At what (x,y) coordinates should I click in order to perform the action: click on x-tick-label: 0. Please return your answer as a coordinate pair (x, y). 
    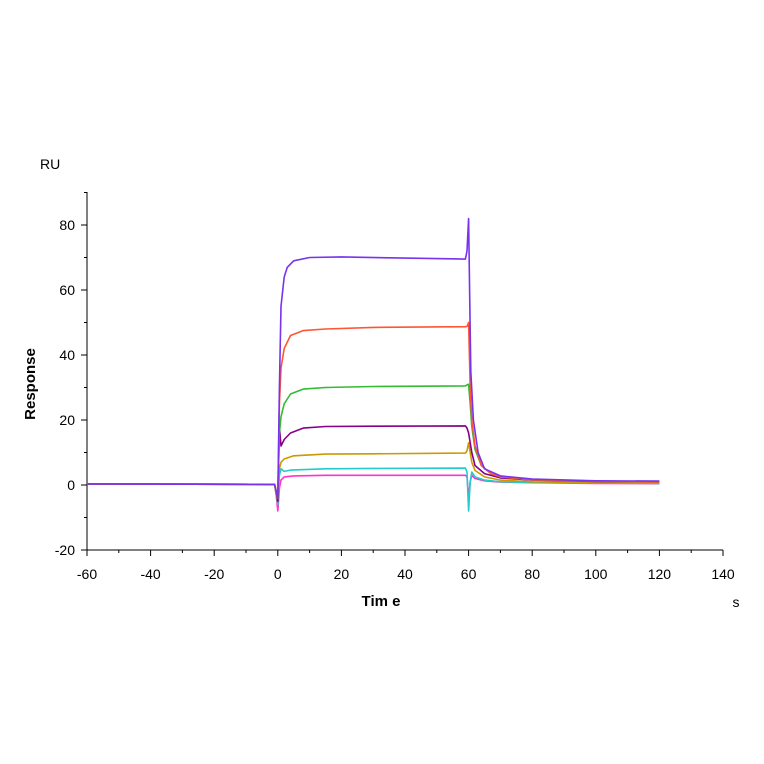
    Looking at the image, I should click on (278, 574).